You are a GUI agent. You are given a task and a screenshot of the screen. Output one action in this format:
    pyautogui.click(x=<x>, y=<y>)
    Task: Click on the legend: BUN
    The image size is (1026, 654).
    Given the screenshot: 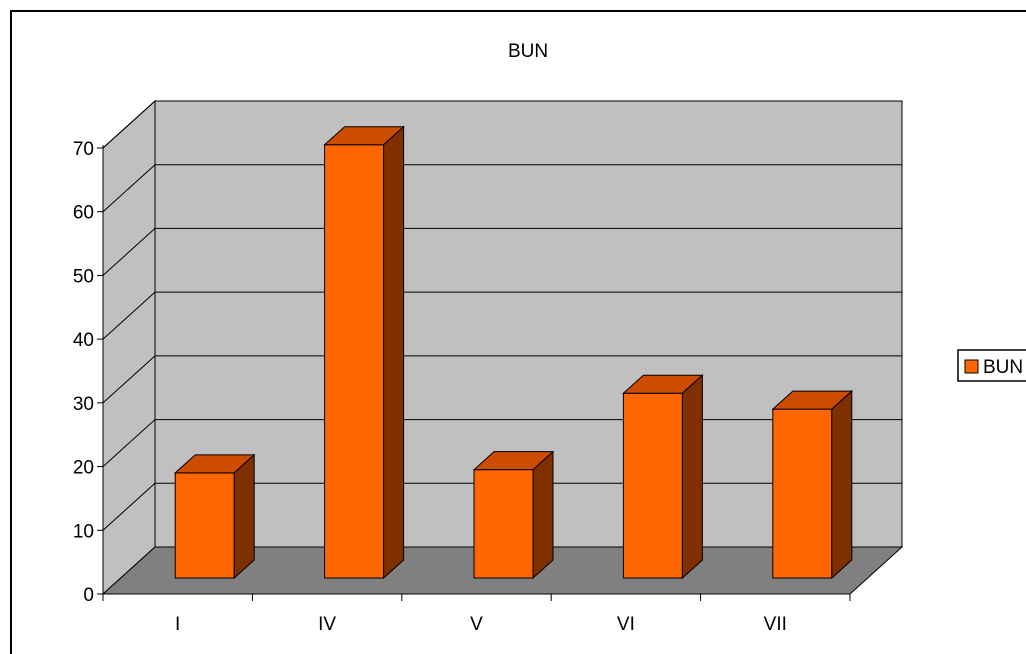 What is the action you would take?
    pyautogui.click(x=991, y=365)
    